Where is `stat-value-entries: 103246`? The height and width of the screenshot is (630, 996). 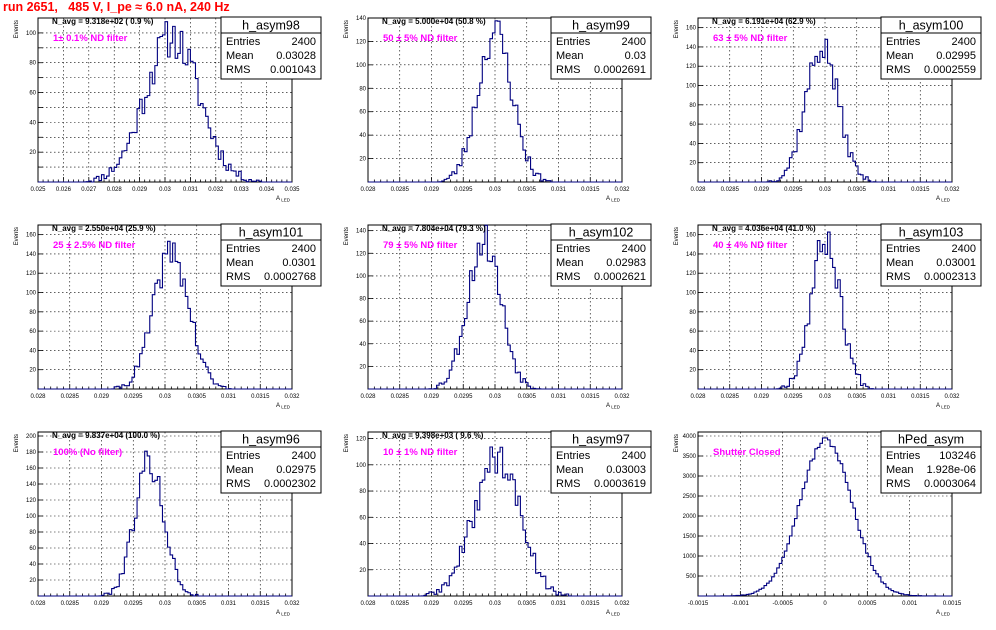 stat-value-entries: 103246 is located at coordinates (957, 456).